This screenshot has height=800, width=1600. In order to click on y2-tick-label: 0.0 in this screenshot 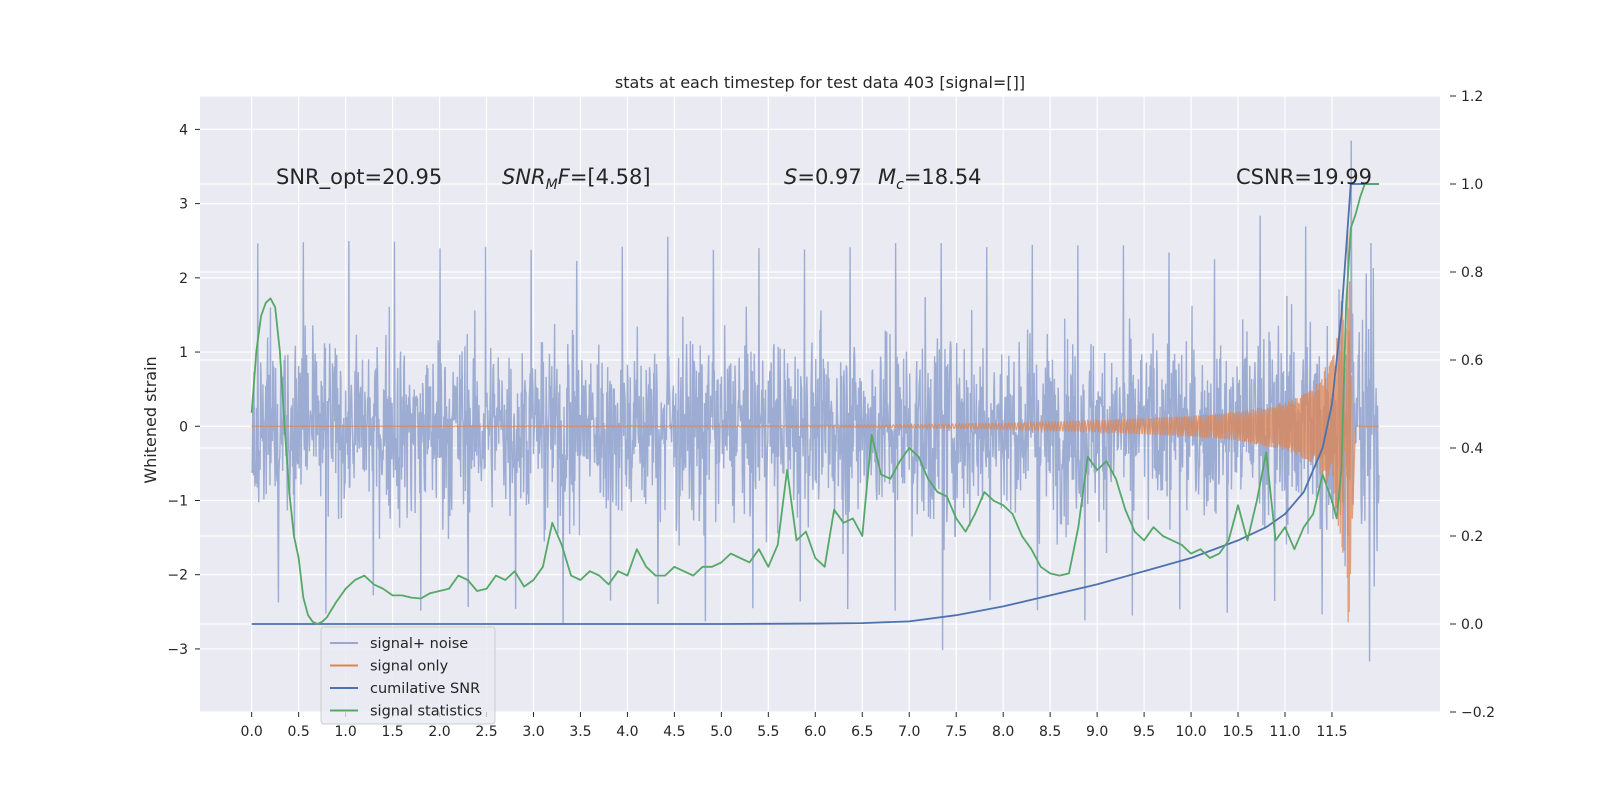, I will do `click(1472, 625)`.